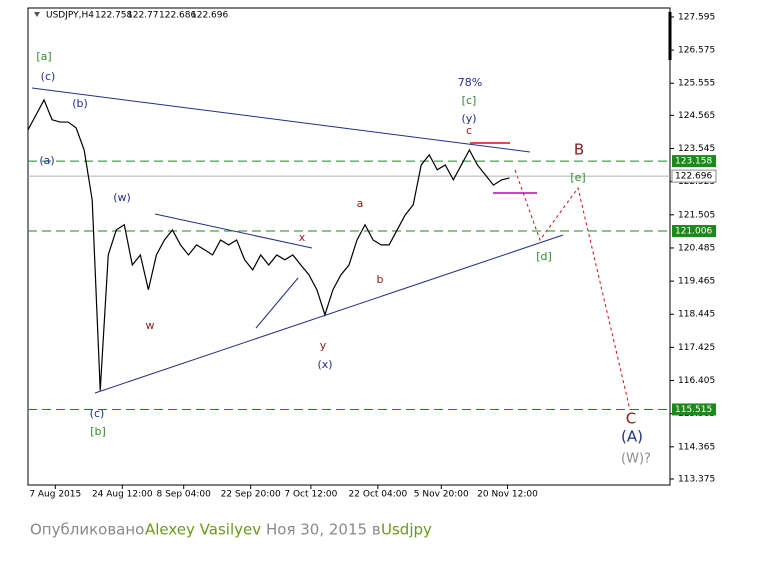  Describe the element at coordinates (380, 279) in the screenshot. I see `wave-label: b` at that location.